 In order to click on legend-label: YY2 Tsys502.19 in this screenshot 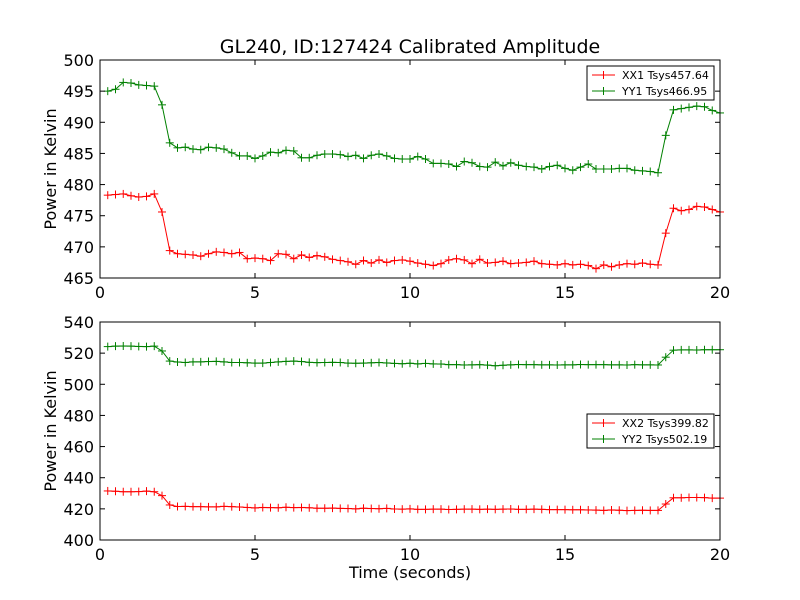, I will do `click(664, 439)`.